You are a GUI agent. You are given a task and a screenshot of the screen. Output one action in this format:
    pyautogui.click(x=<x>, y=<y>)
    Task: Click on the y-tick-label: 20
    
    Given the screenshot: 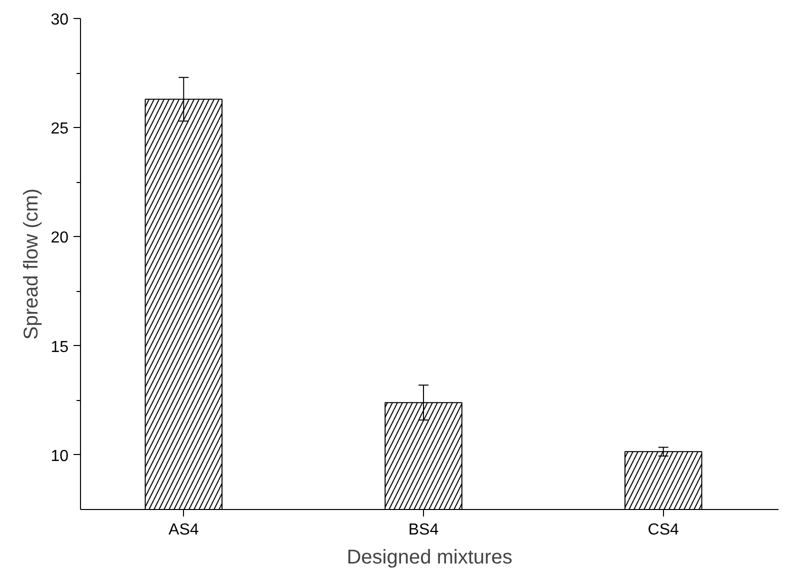 What is the action you would take?
    pyautogui.click(x=59, y=238)
    